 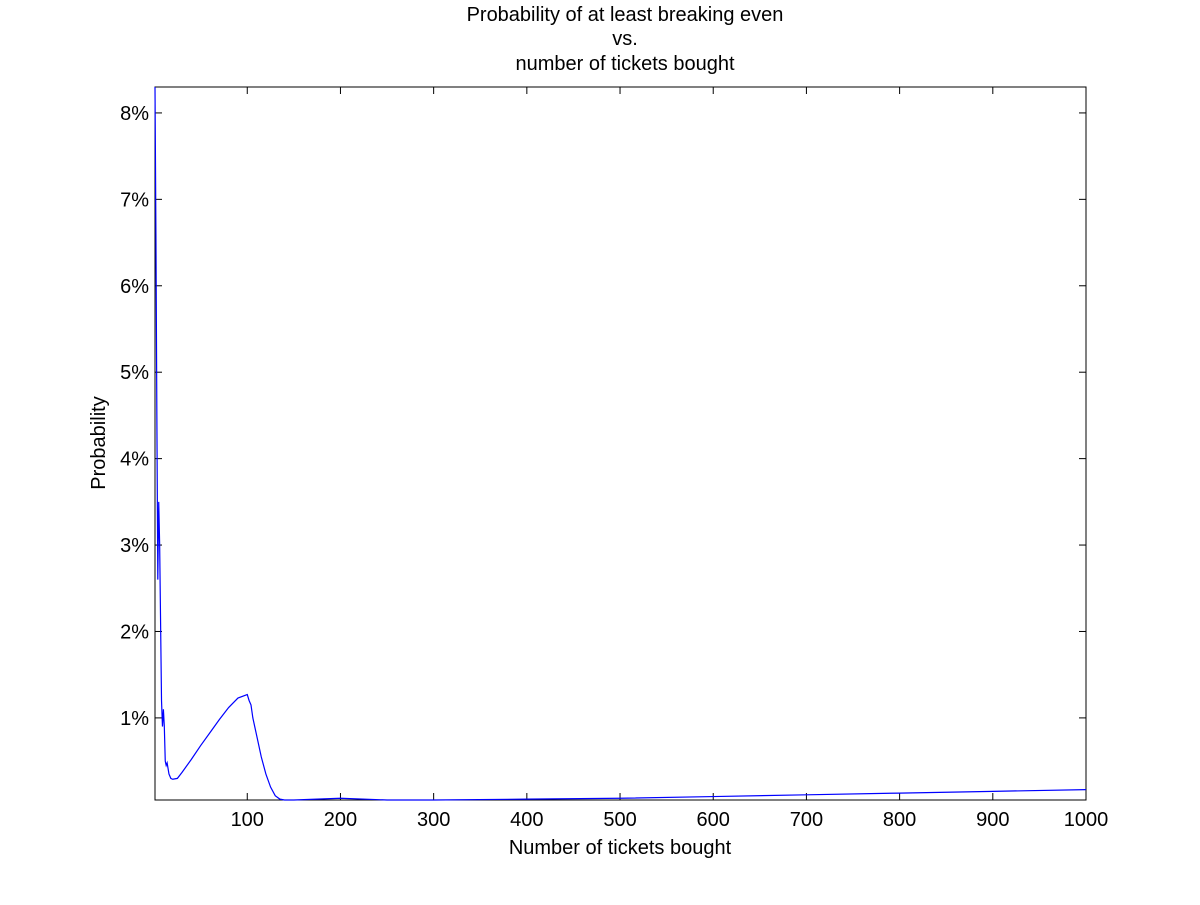 What do you see at coordinates (99, 442) in the screenshot?
I see `y-axis-label: Probability` at bounding box center [99, 442].